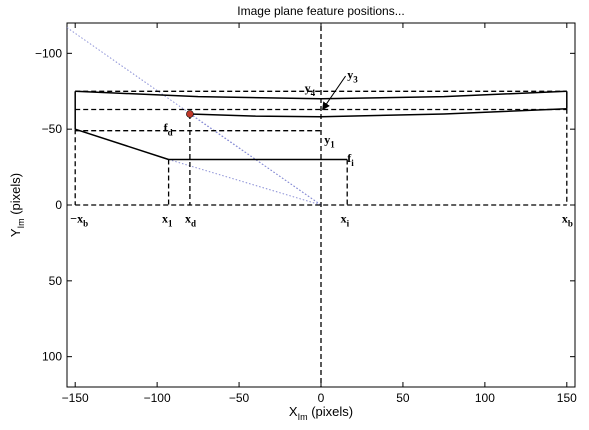  I want to click on y-axis-label: YIm (pixels), so click(17, 205).